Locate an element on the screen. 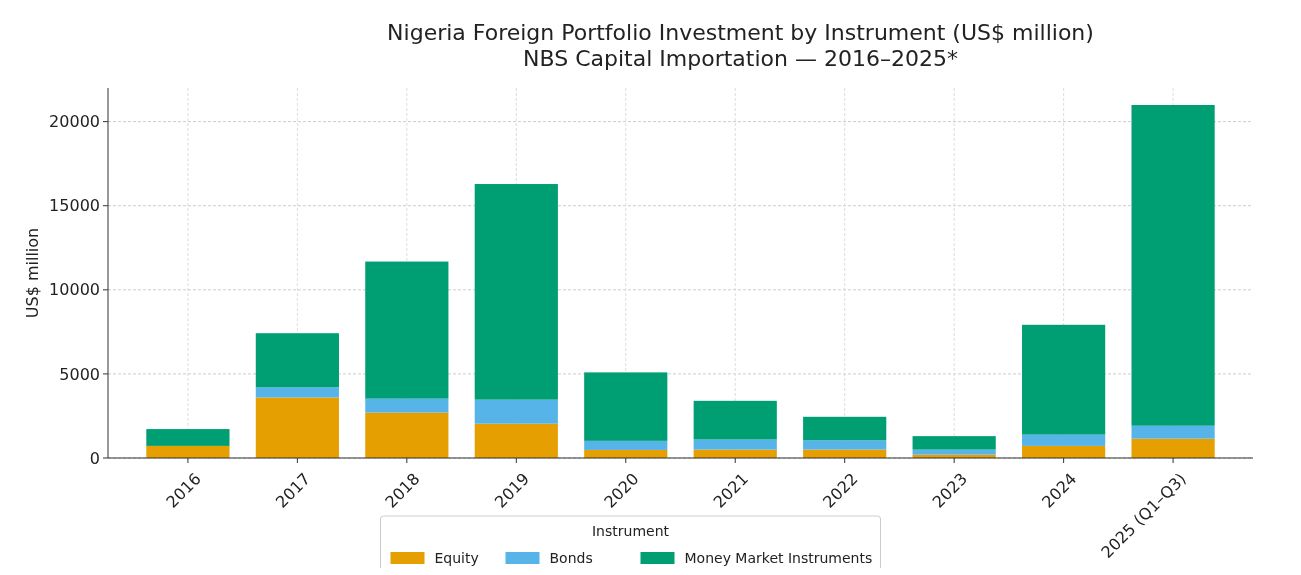  chart-subtitle: NBS Capital Importation — 2016–2025* is located at coordinates (740, 58).